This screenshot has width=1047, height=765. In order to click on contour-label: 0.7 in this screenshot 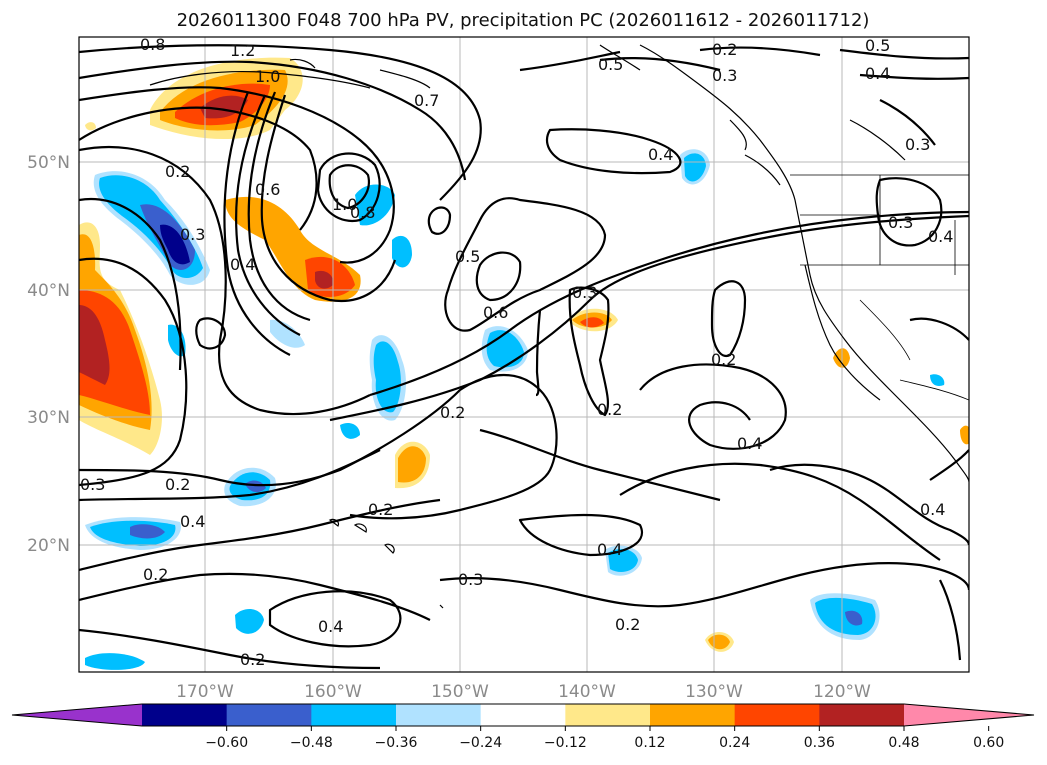, I will do `click(426, 100)`.